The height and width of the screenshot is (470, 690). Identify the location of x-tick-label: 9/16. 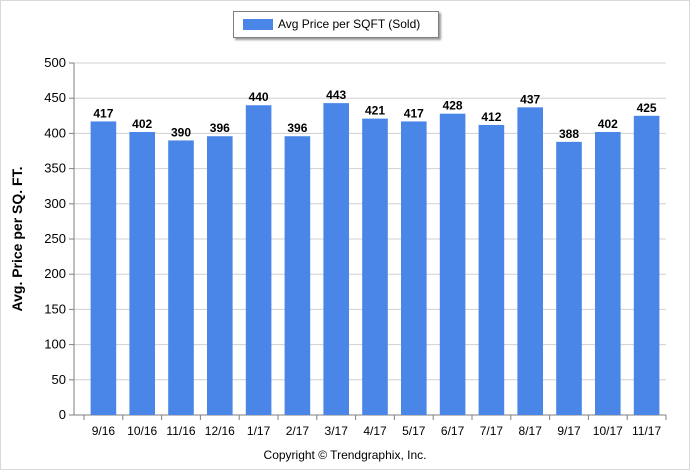
(104, 431).